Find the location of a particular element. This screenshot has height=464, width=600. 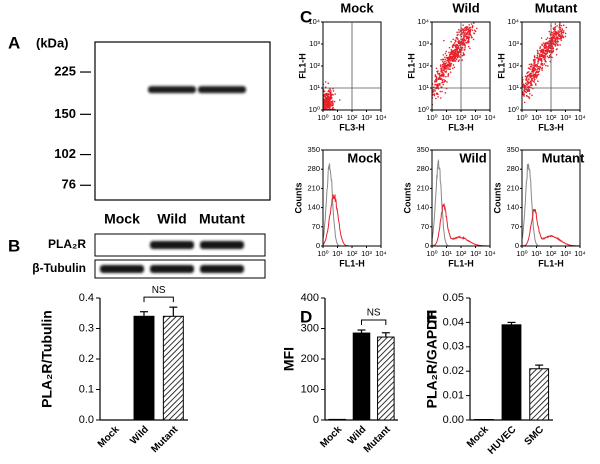

y-tick-label: 0.3 is located at coordinates (86, 328).